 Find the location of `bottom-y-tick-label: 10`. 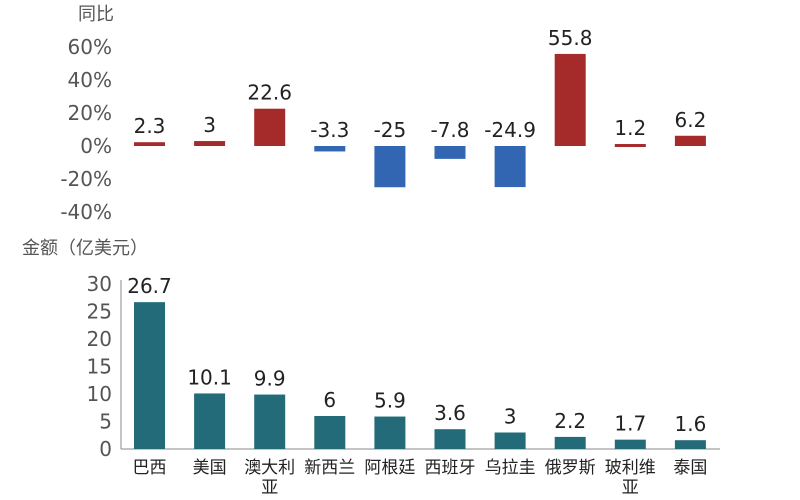

bottom-y-tick-label: 10 is located at coordinates (99, 394).